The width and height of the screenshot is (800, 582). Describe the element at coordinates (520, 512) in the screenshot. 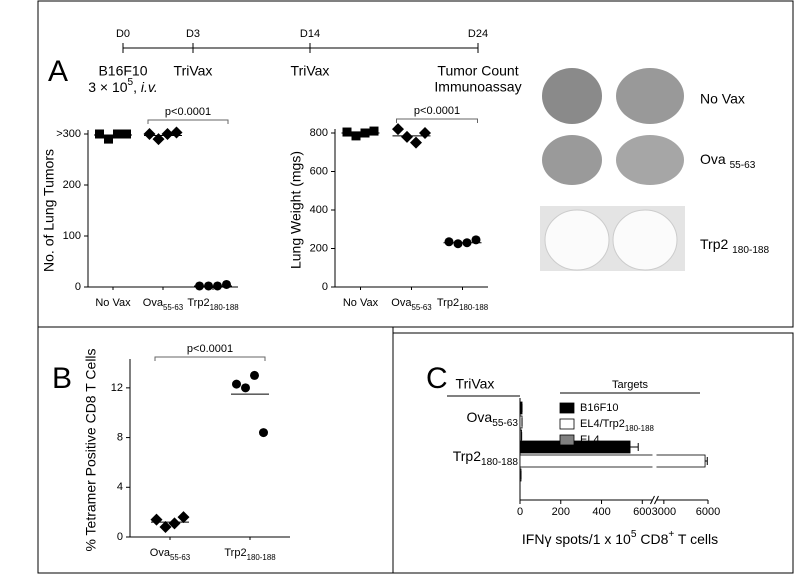

I see `x-tick-label: 0` at that location.